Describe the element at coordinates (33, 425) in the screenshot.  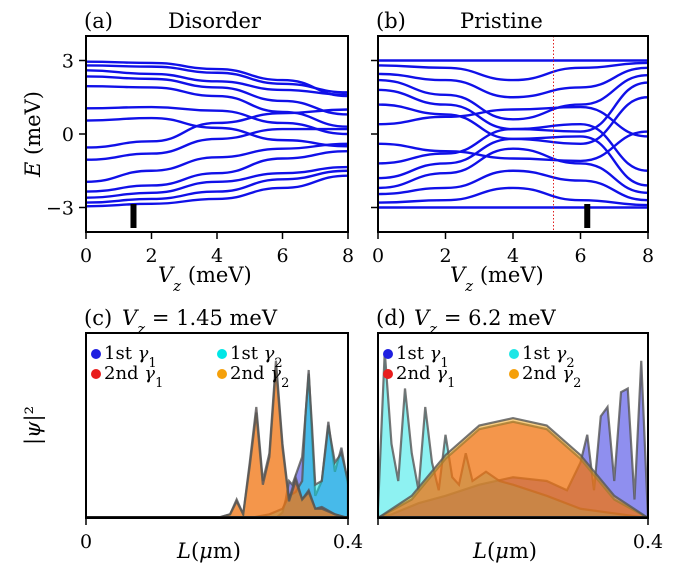
I see `y-axis-label: |ψ|²` at that location.